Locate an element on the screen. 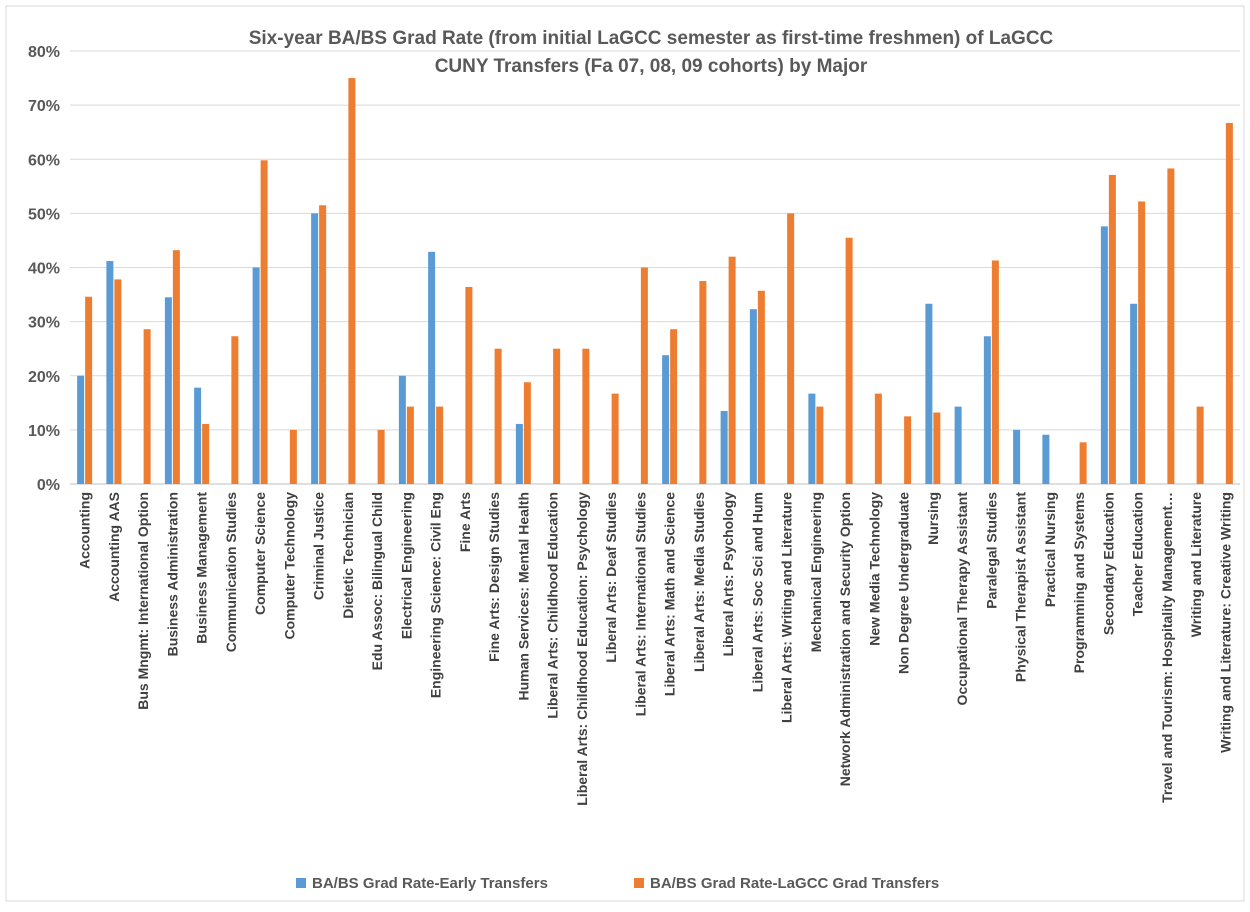 The width and height of the screenshot is (1250, 912). x-tick-label: Paralegal Studies is located at coordinates (991, 550).